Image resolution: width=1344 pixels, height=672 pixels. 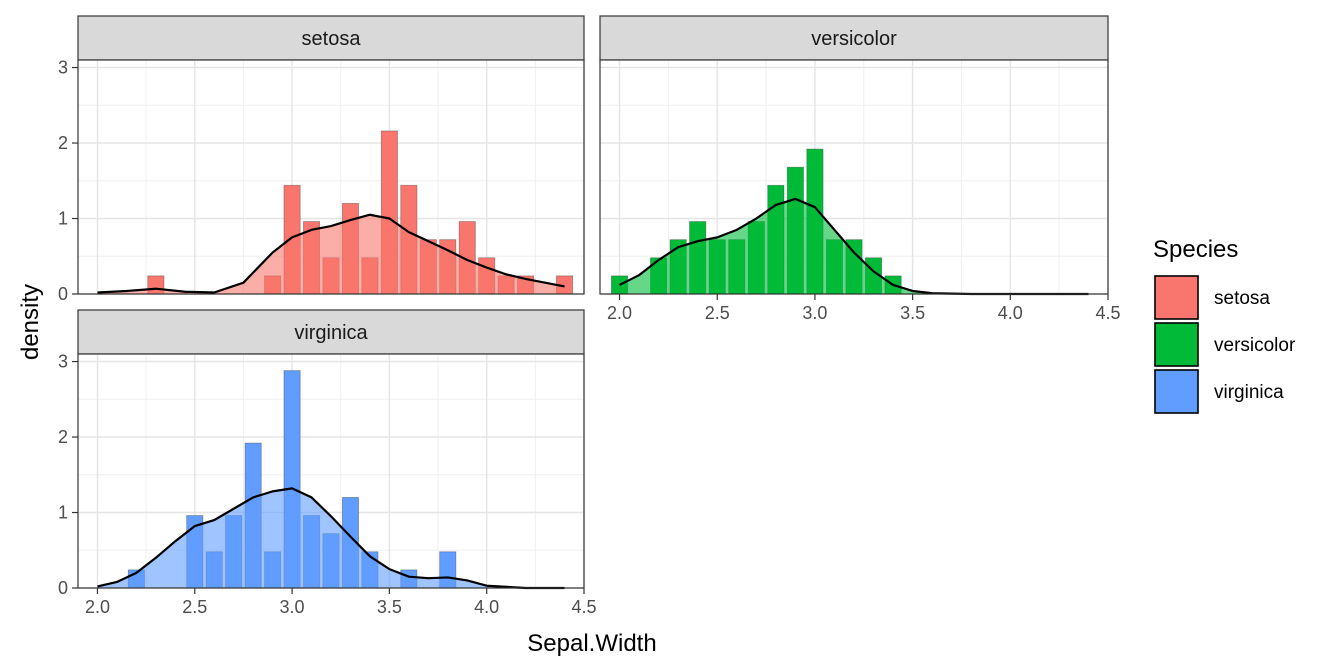 I want to click on x-axis-title: Sepal.Width, so click(x=591, y=643).